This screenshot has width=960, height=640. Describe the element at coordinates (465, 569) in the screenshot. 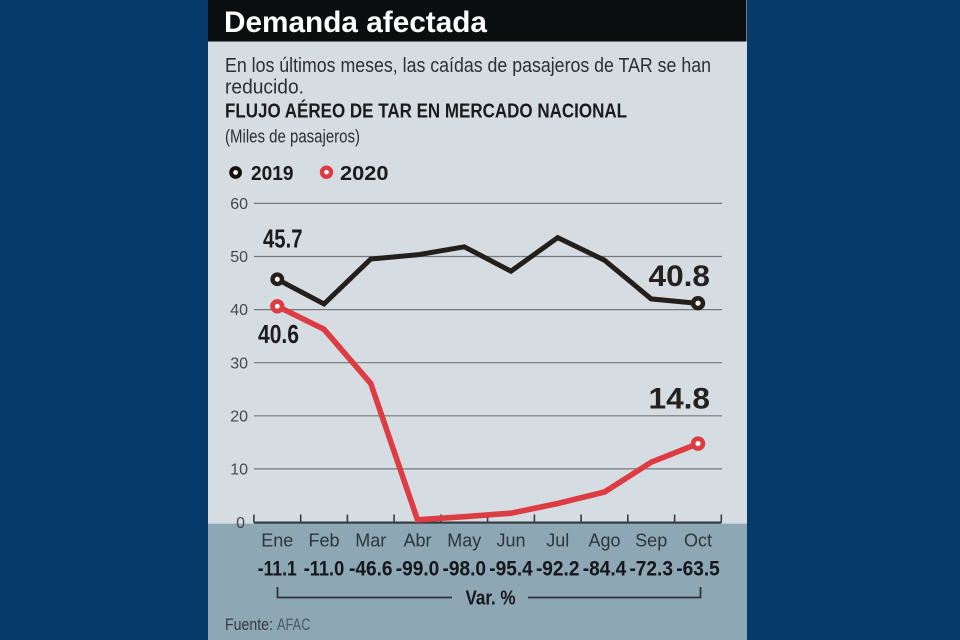

I see `svg-text: -98.0` at that location.